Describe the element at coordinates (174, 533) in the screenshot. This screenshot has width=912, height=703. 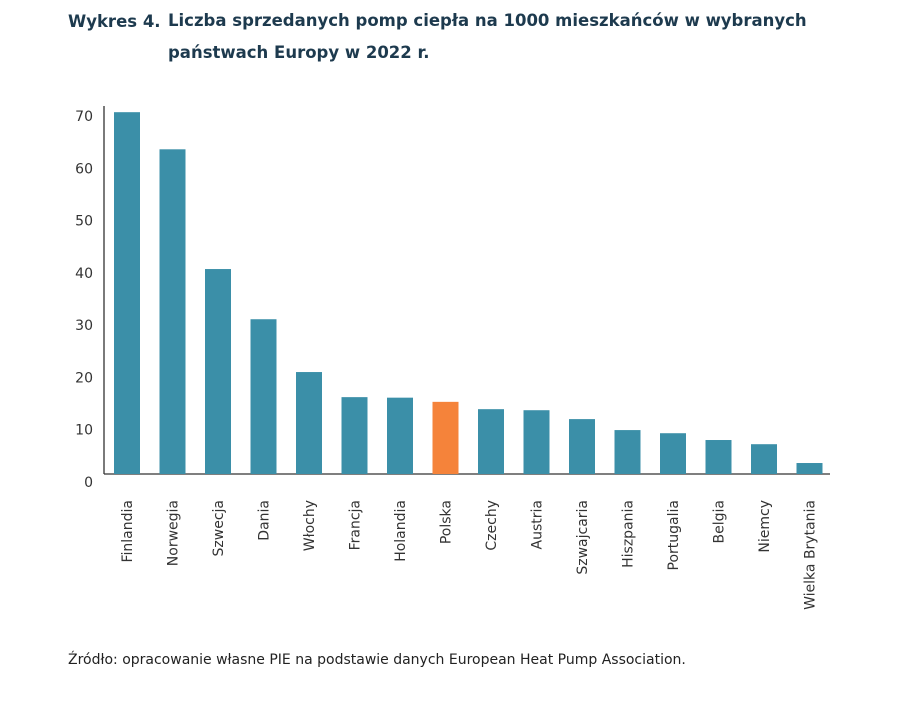
I see `x-tick-label: Norwegia` at that location.